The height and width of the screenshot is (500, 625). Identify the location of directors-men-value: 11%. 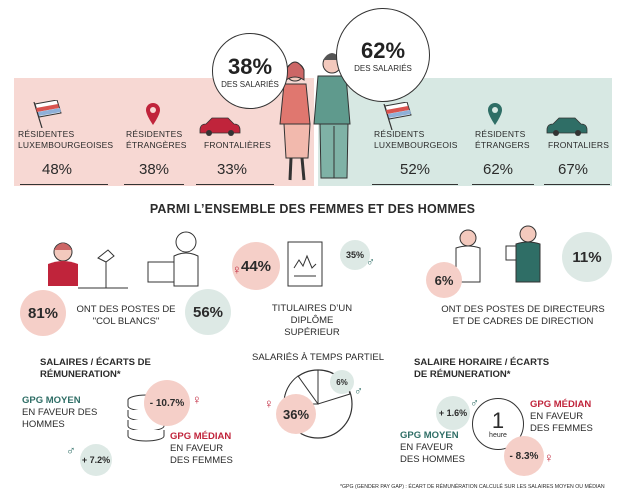
(587, 257).